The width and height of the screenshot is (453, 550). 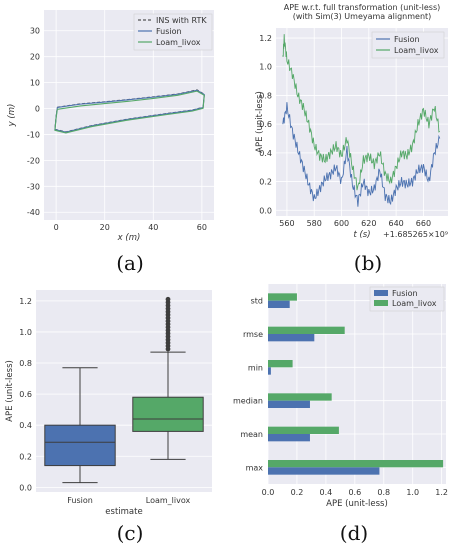 I want to click on x-tick-label: 0.2, so click(x=297, y=492).